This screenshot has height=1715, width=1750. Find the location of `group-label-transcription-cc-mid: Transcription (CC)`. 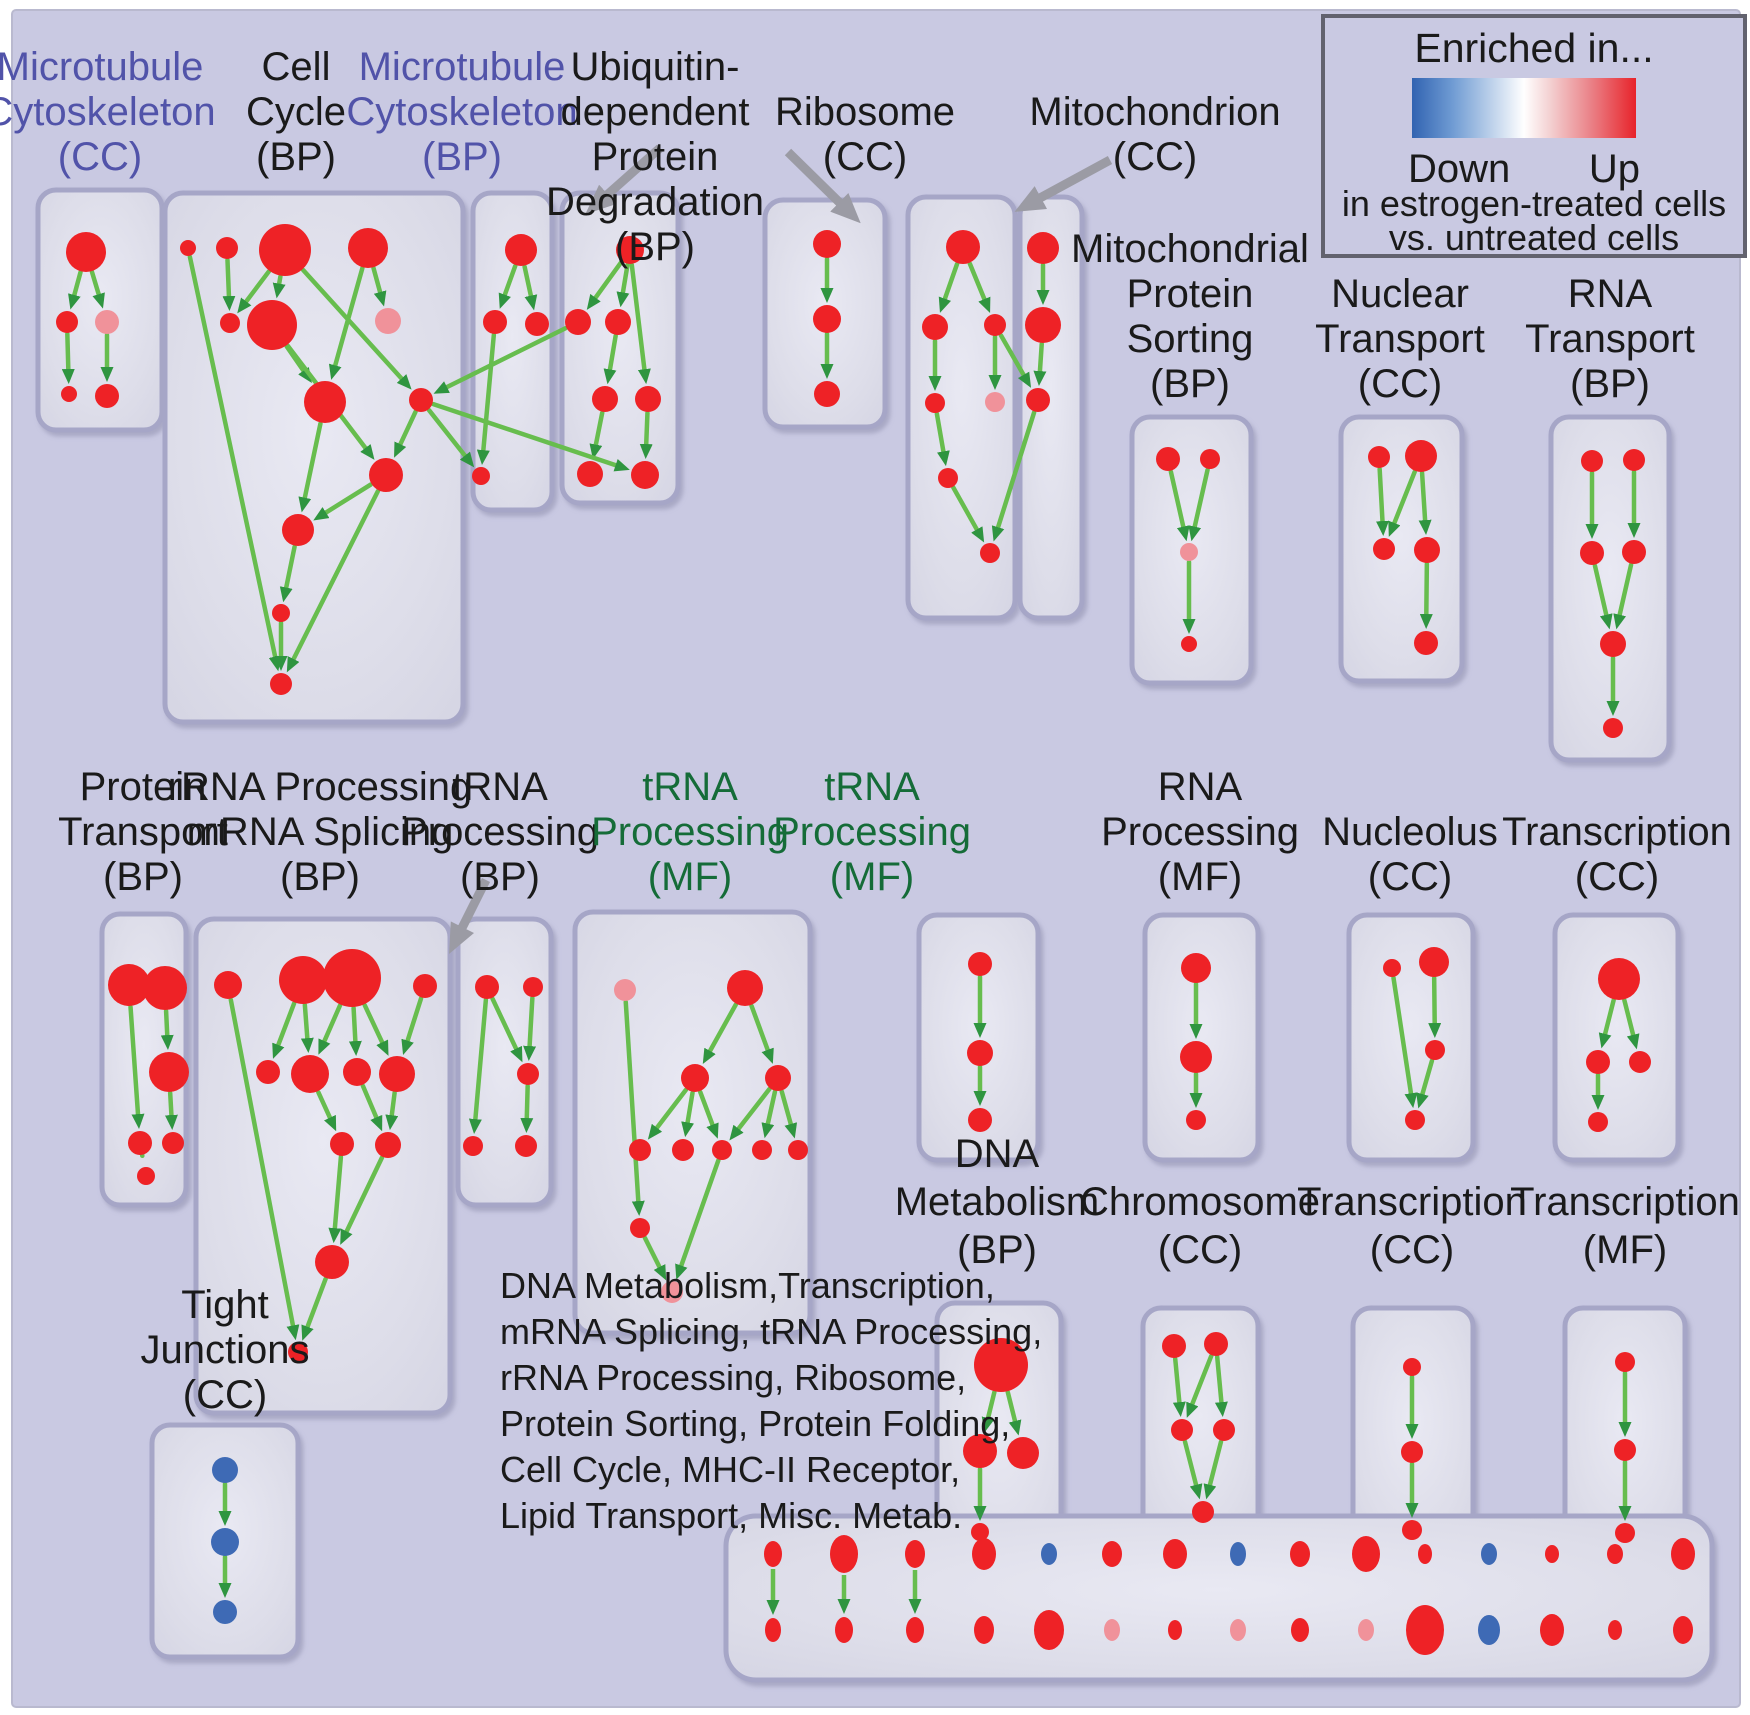

group-label-transcription-cc-mid: Transcription (CC) is located at coordinates (1617, 854).